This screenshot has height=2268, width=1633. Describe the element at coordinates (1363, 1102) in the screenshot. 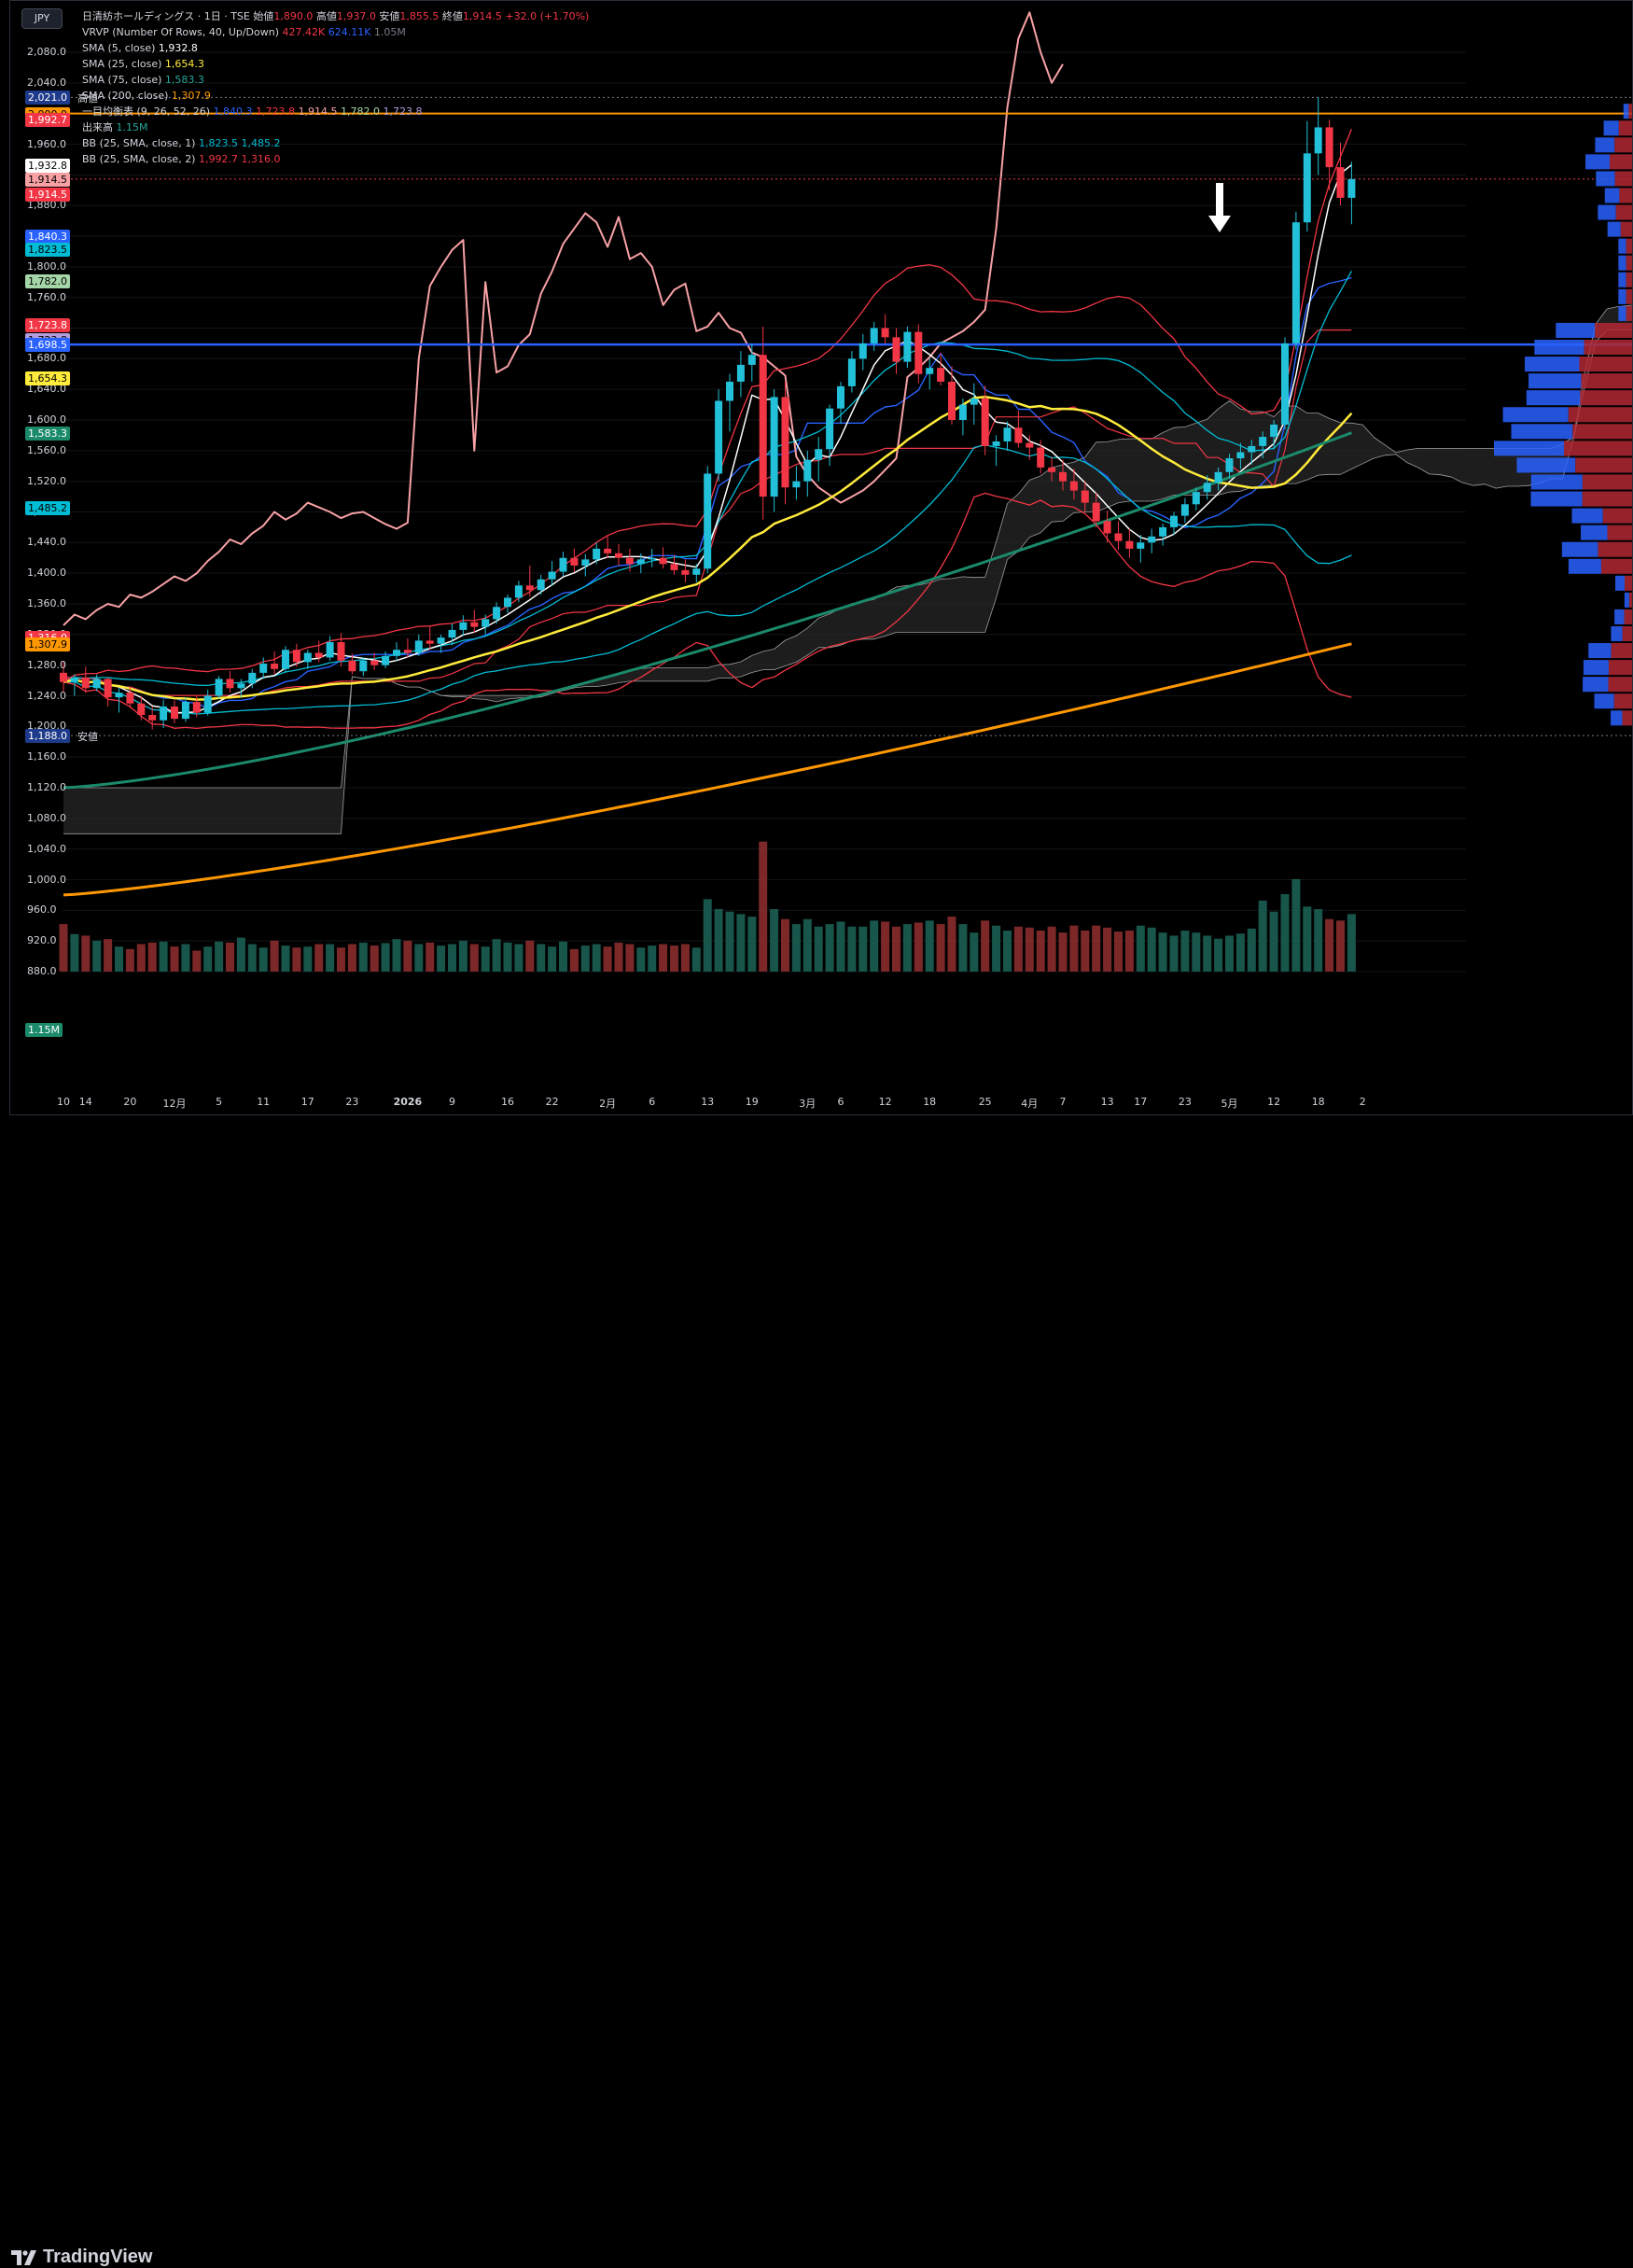

I see `time-tick-label: 2` at that location.